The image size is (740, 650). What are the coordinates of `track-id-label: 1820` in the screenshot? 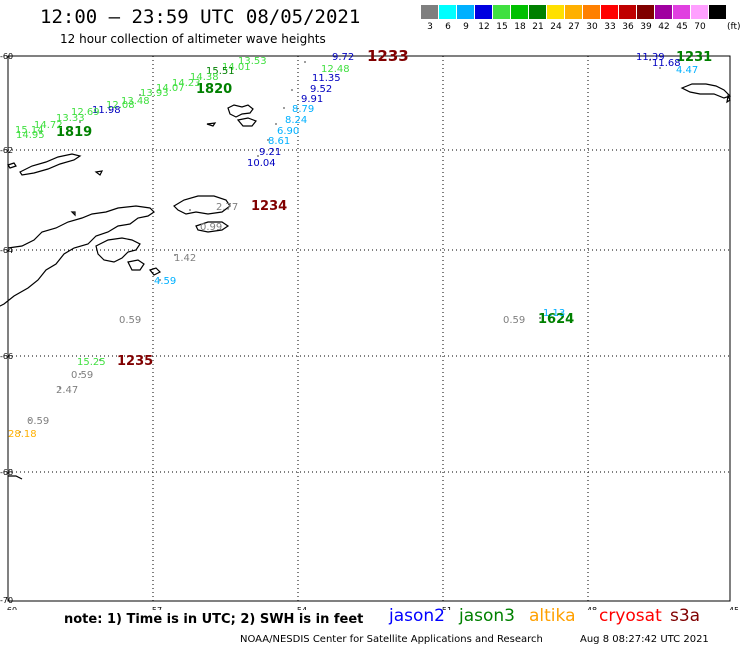 It's located at (214, 89).